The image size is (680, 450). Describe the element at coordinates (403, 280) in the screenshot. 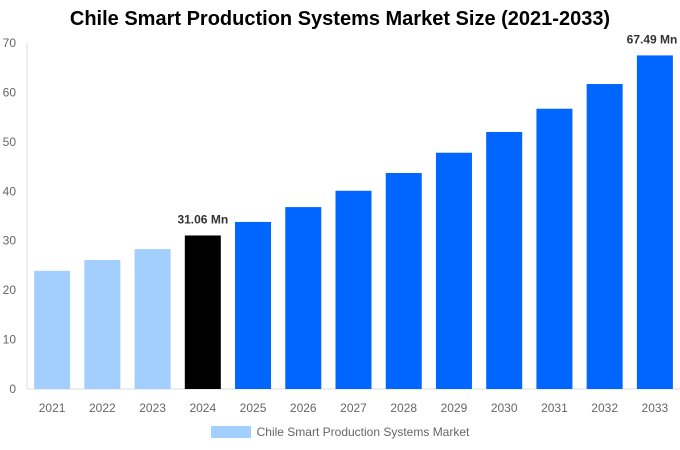

I see `bar-2028` at that location.